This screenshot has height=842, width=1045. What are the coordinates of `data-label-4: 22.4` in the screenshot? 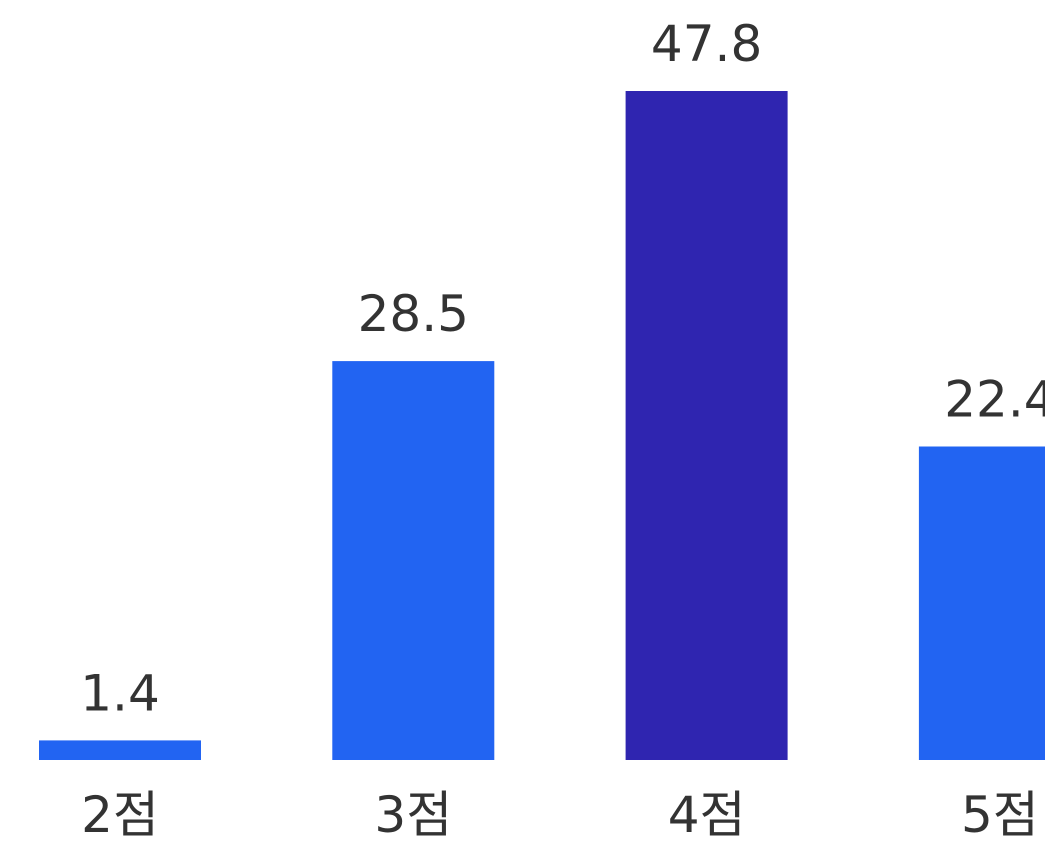 It's located at (994, 400).